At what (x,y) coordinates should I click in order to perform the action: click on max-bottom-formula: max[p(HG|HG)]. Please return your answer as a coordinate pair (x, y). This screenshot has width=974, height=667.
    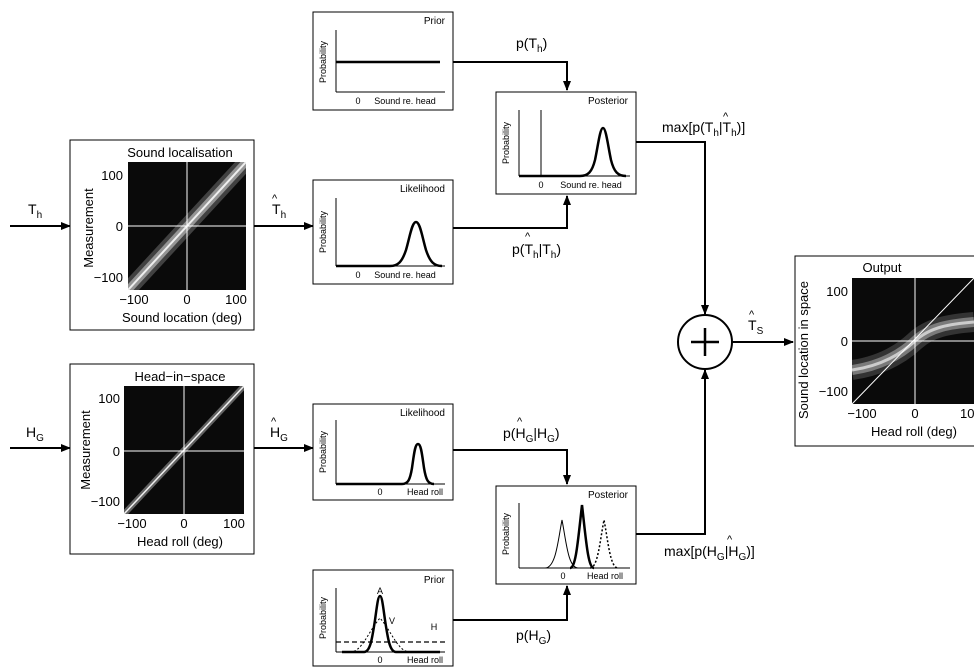
    Looking at the image, I should click on (709, 553).